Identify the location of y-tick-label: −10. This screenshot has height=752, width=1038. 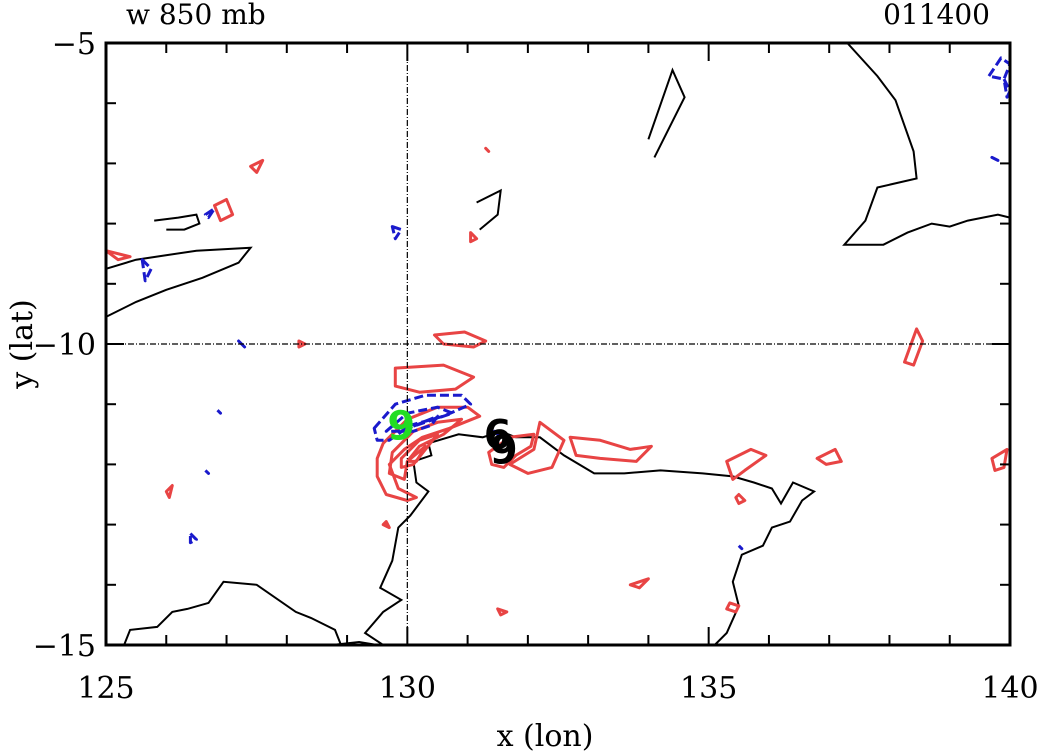
(64, 345).